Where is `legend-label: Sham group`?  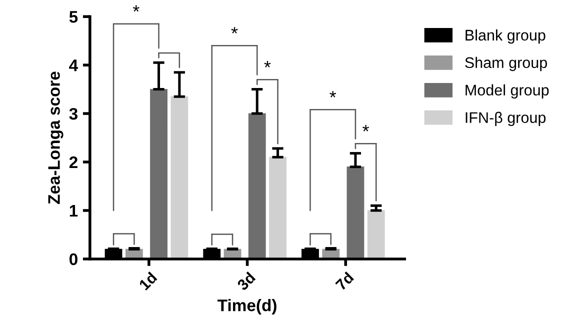 legend-label: Sham group is located at coordinates (506, 64).